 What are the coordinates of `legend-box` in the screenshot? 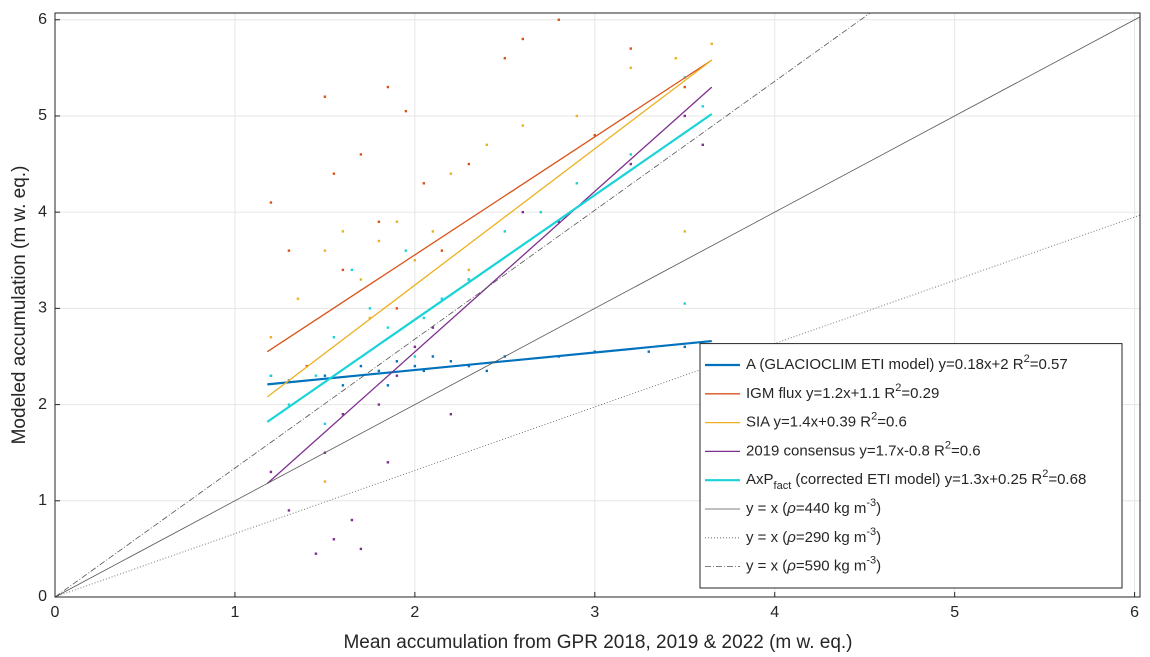 It's located at (911, 466).